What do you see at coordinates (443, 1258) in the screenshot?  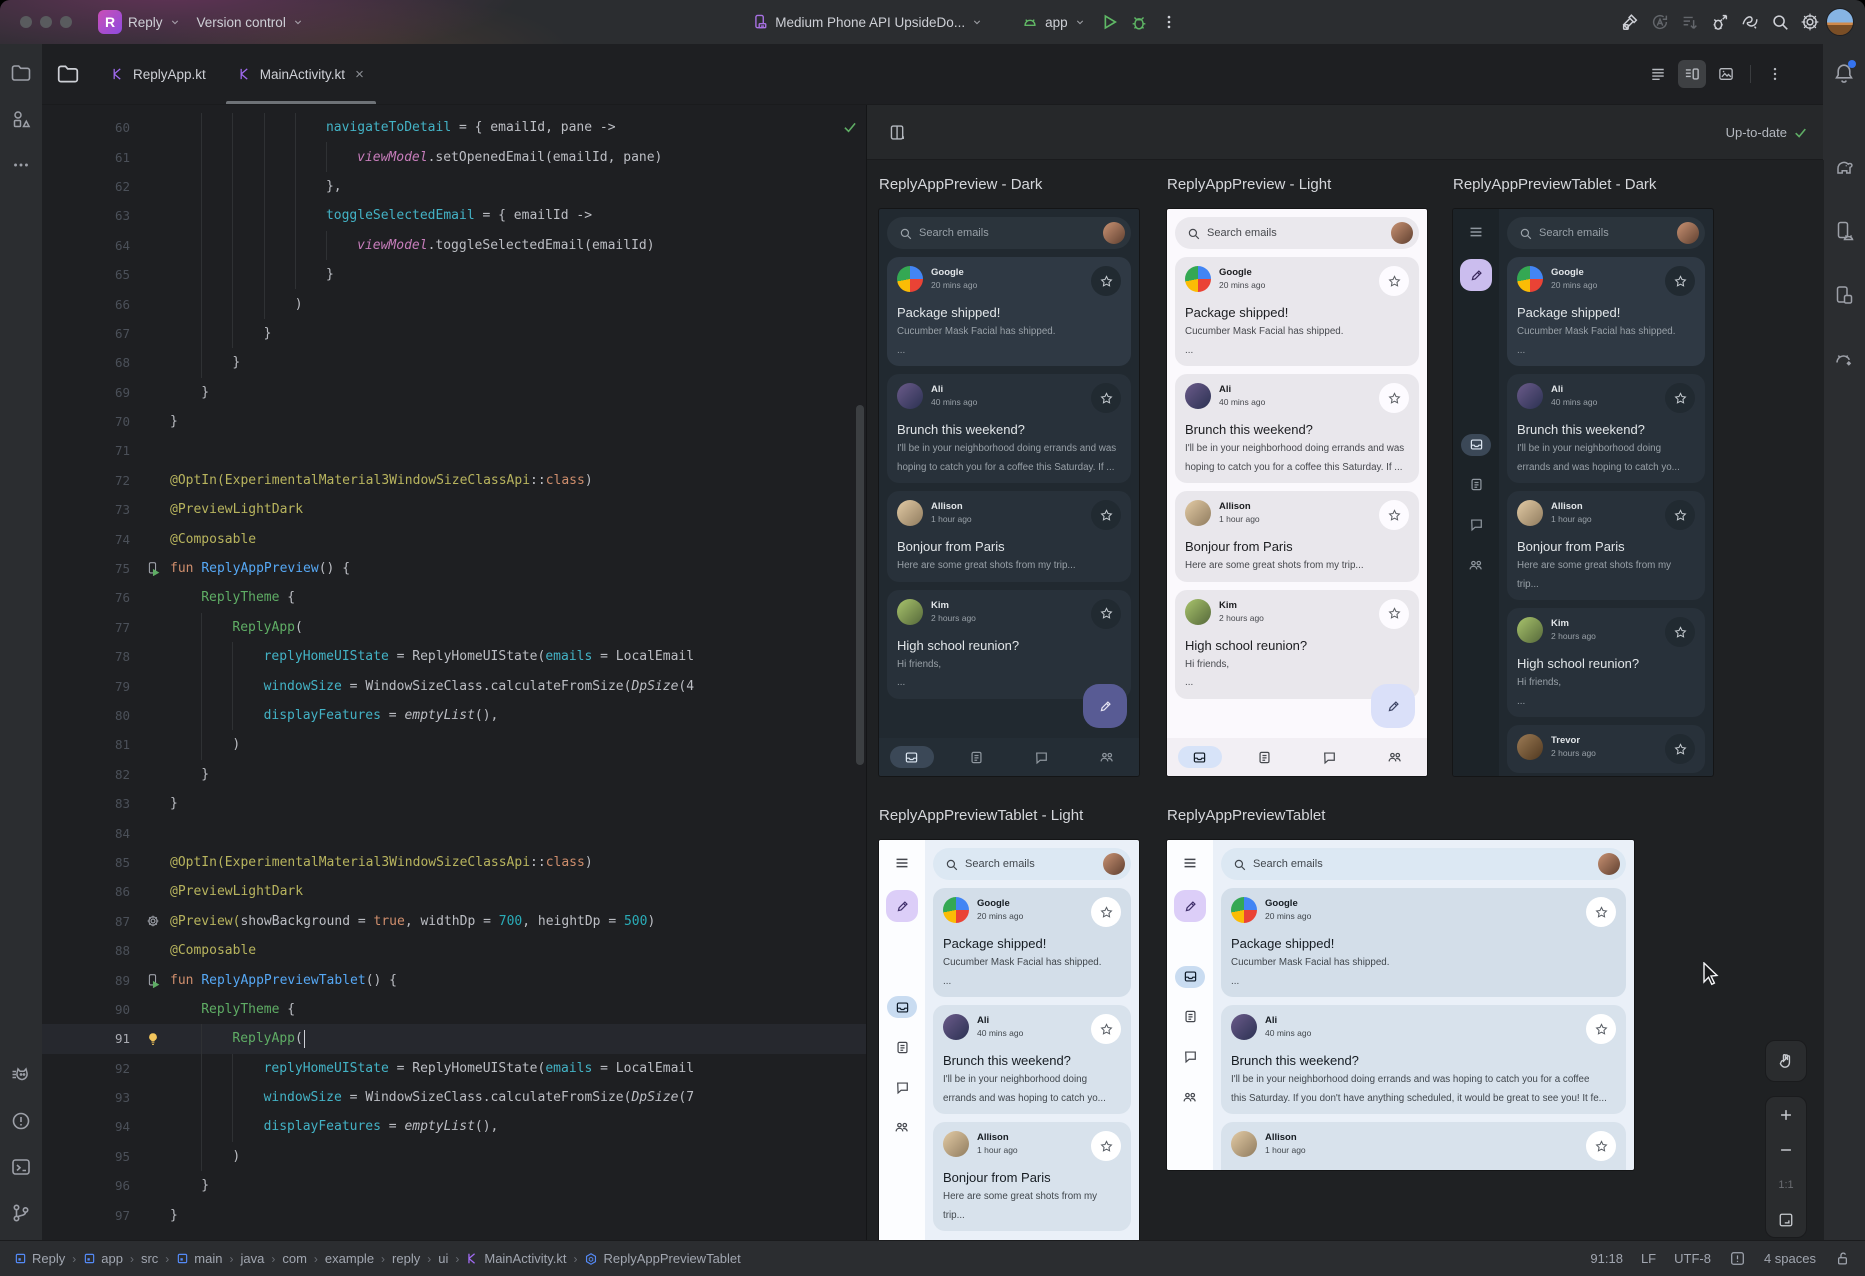 I see `breadcrumb-item: ui` at bounding box center [443, 1258].